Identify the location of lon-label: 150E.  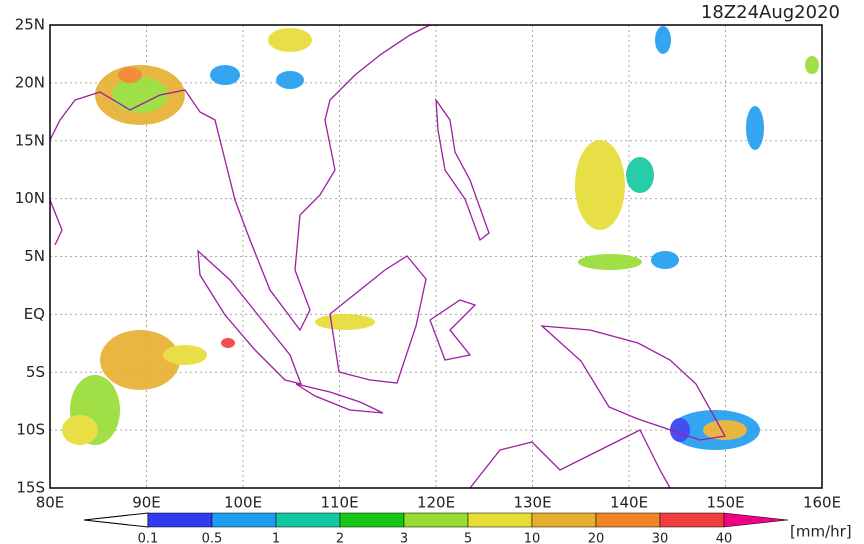
(725, 503).